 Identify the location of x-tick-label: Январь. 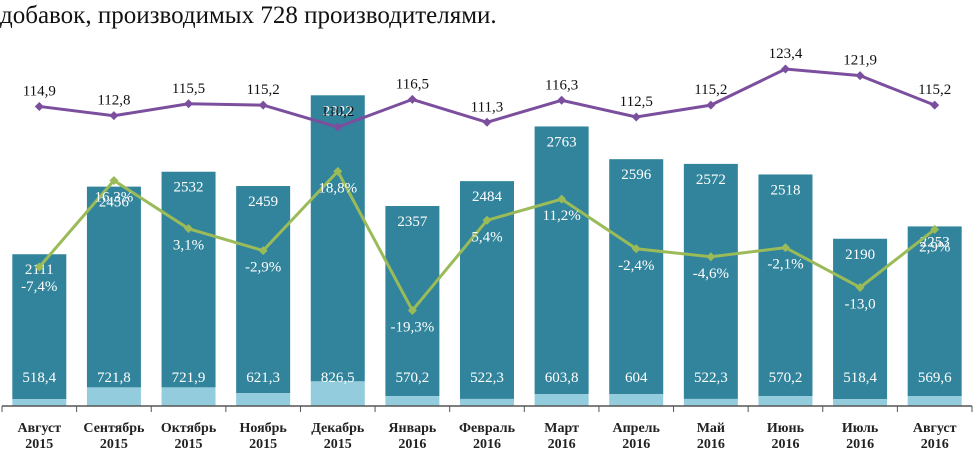
(412, 428).